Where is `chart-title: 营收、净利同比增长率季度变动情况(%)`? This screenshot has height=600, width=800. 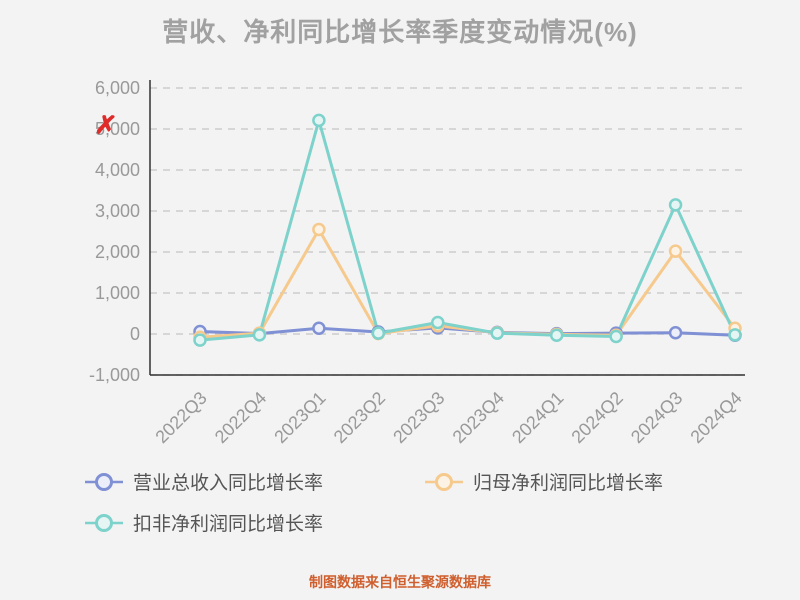 chart-title: 营收、净利同比增长率季度变动情况(%) is located at coordinates (400, 32).